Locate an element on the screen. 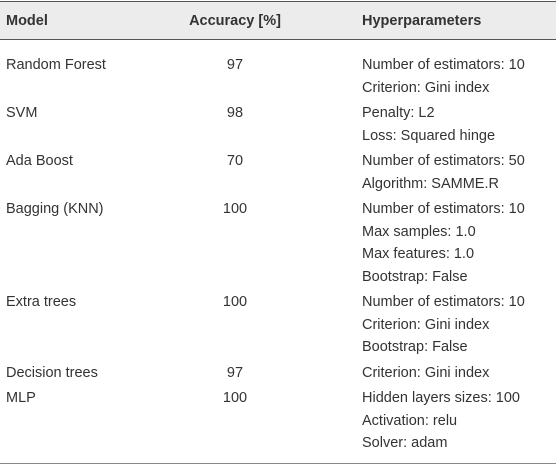  hyperparameter: Solver: adam is located at coordinates (405, 443).